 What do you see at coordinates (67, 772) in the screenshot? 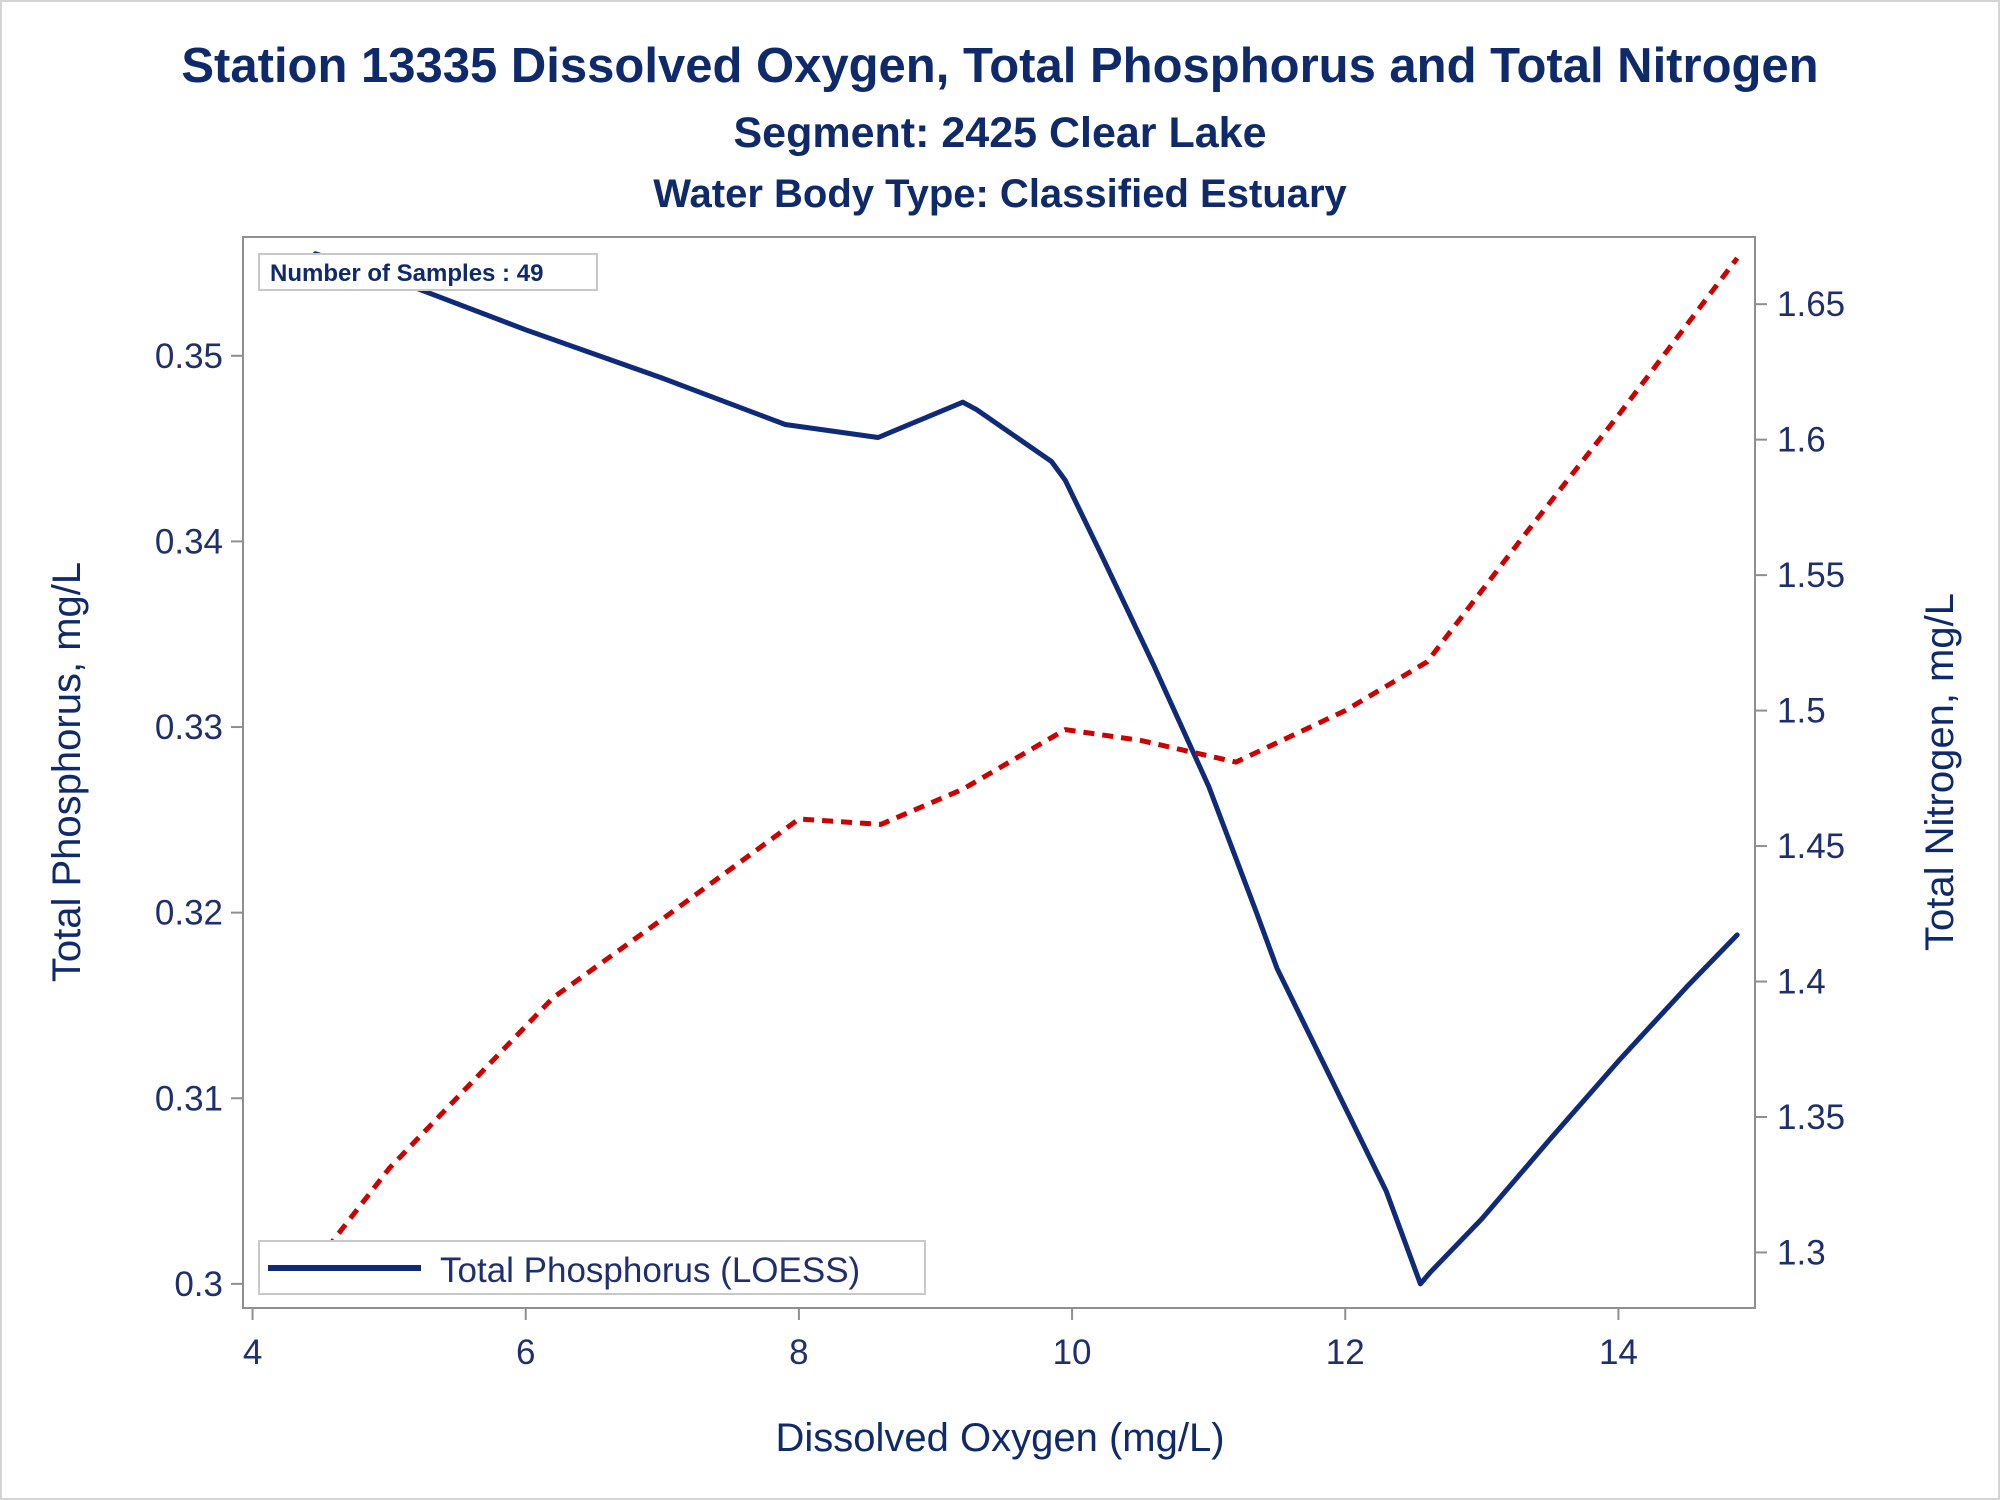
I see `y-axis-label: Total Phosphorus, mg/L` at bounding box center [67, 772].